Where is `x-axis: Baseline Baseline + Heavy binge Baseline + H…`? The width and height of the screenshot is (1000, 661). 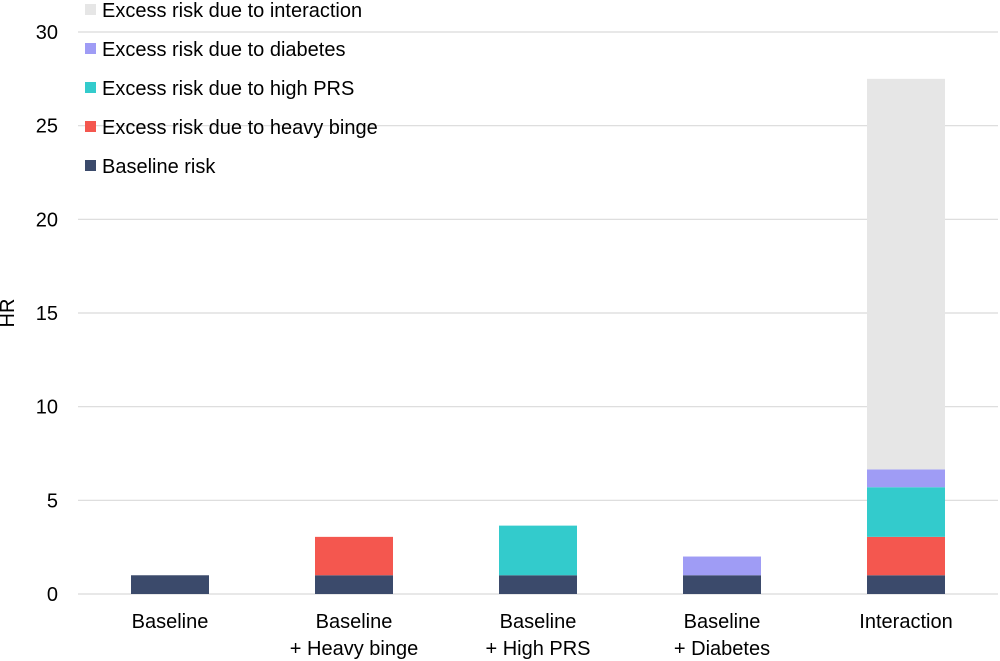 x-axis: Baseline Baseline + Heavy binge Baseline + H… is located at coordinates (542, 635).